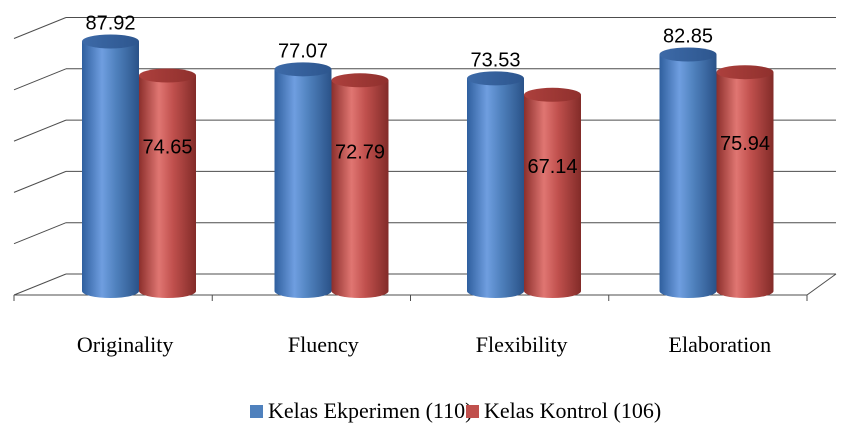 The height and width of the screenshot is (432, 849). What do you see at coordinates (745, 144) in the screenshot?
I see `data-label: 75.94` at bounding box center [745, 144].